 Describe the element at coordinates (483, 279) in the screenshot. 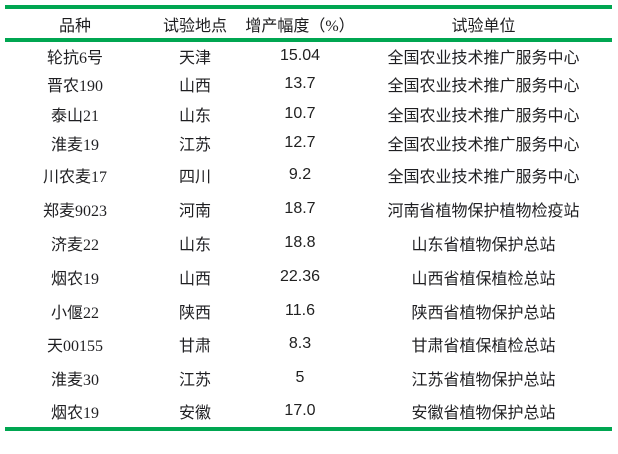

I see `unit-cell: 山西省植保植检总站` at that location.